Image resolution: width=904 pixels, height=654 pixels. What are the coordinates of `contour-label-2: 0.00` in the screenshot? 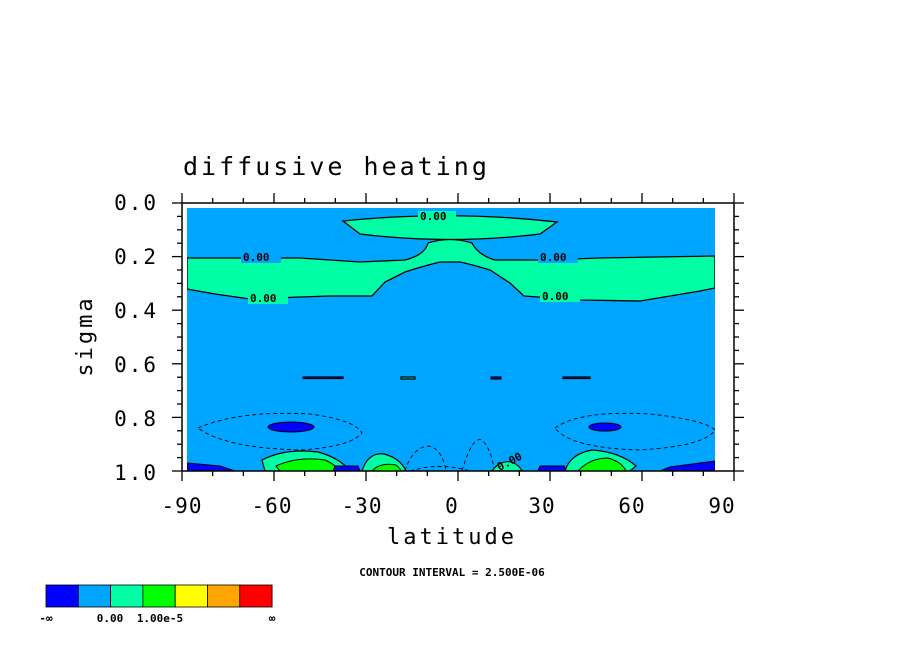 It's located at (256, 257).